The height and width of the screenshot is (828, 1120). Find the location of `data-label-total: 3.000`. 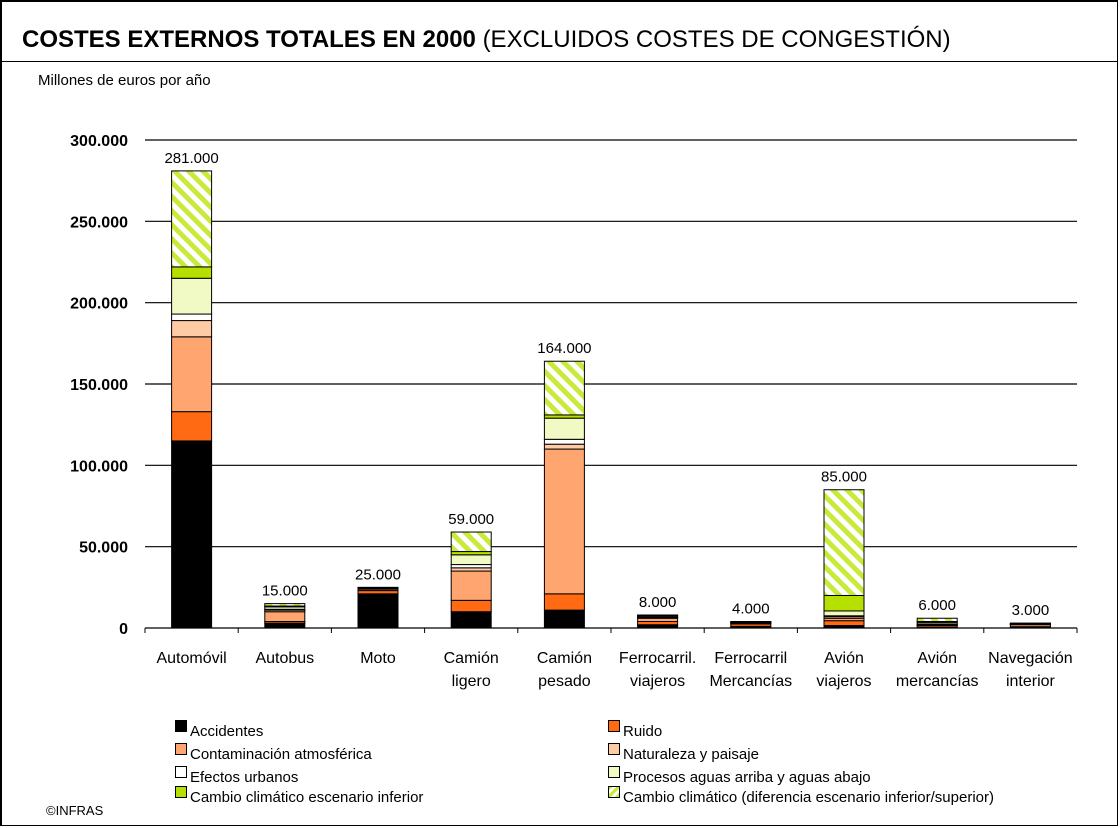

data-label-total: 3.000 is located at coordinates (1031, 610).